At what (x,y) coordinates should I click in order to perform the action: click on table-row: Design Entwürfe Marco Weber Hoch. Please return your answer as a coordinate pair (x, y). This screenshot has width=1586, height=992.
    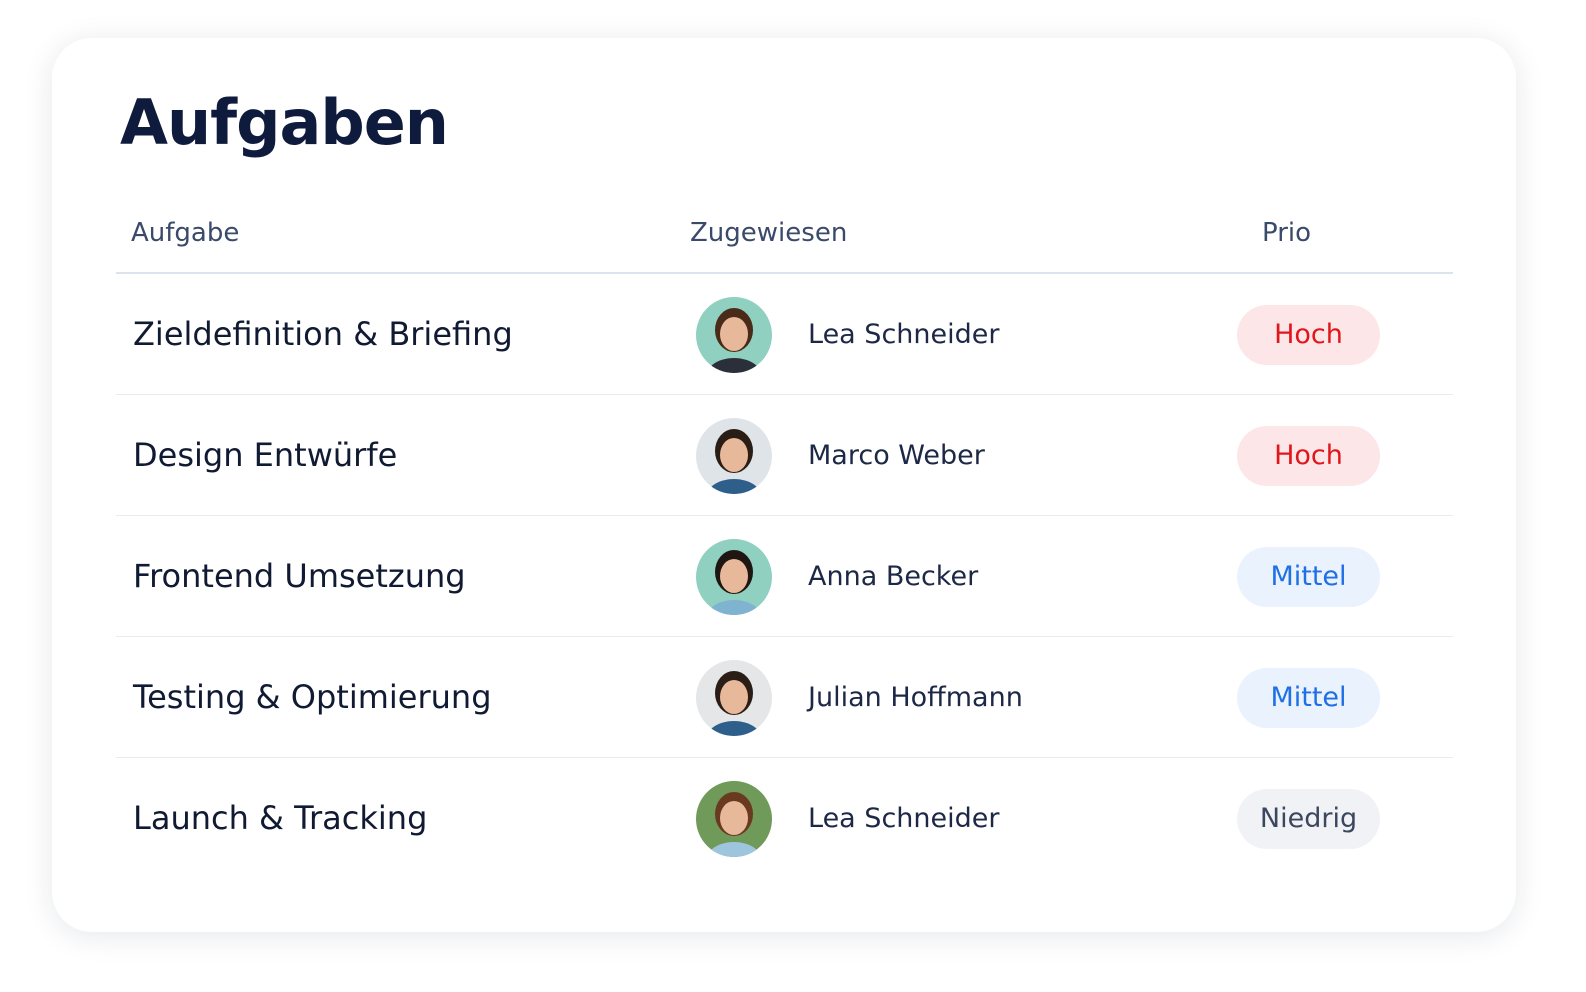
    Looking at the image, I should click on (784, 455).